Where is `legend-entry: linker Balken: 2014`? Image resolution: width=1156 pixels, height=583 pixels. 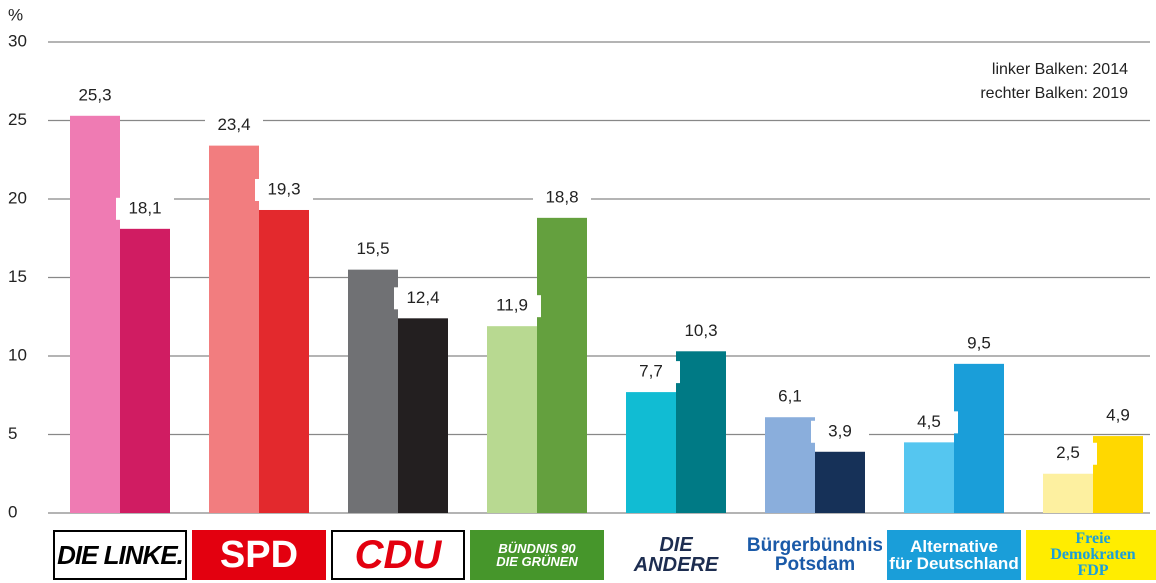 legend-entry: linker Balken: 2014 is located at coordinates (1060, 69).